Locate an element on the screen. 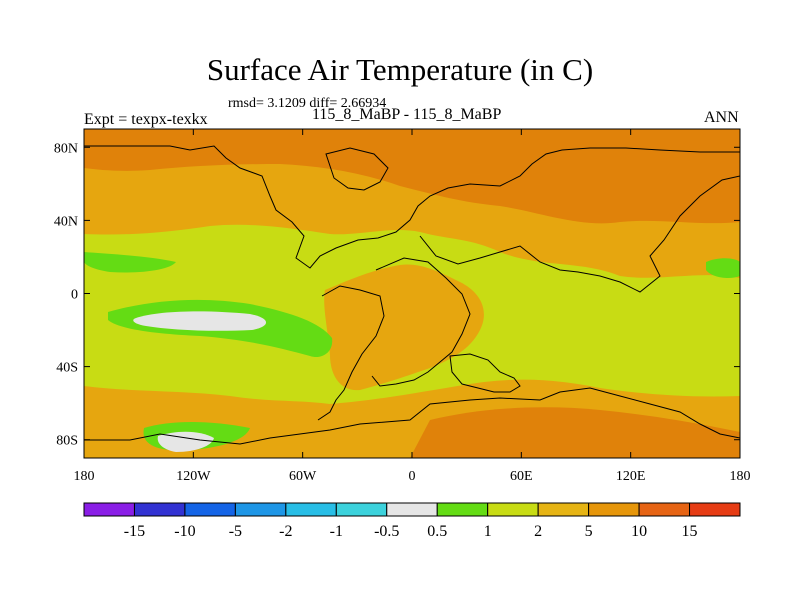 This screenshot has height=600, width=800. season-label: ANN is located at coordinates (721, 117).